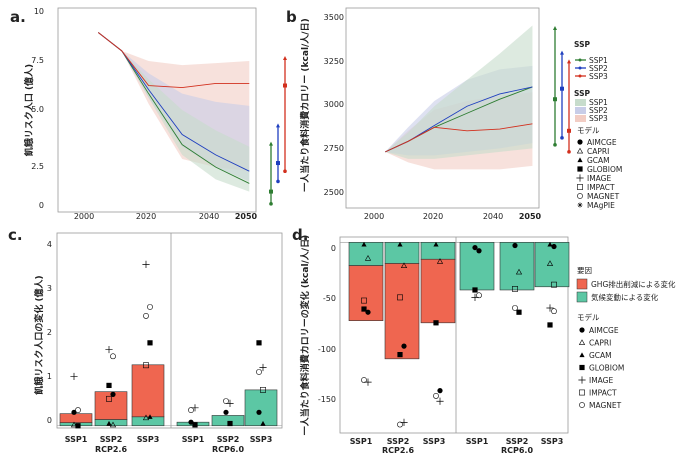 This screenshot has height=455, width=680. I want to click on a-ylabel: 飢餓リスク人口 (億人), so click(29, 110).